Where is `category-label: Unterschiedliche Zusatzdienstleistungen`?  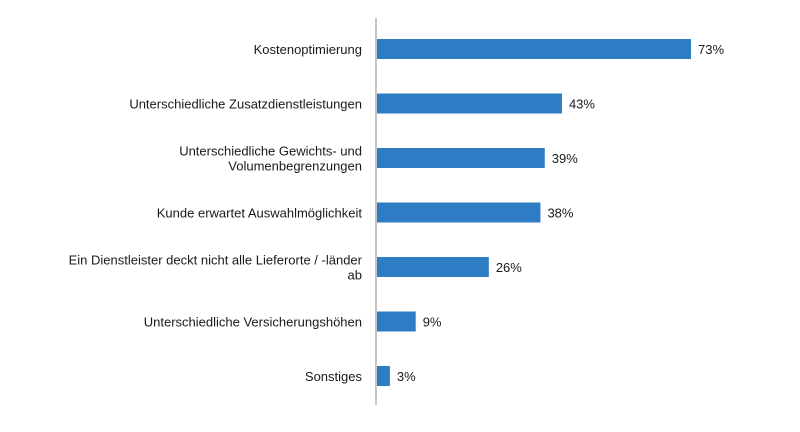 category-label: Unterschiedliche Zusatzdienstleistungen is located at coordinates (245, 104).